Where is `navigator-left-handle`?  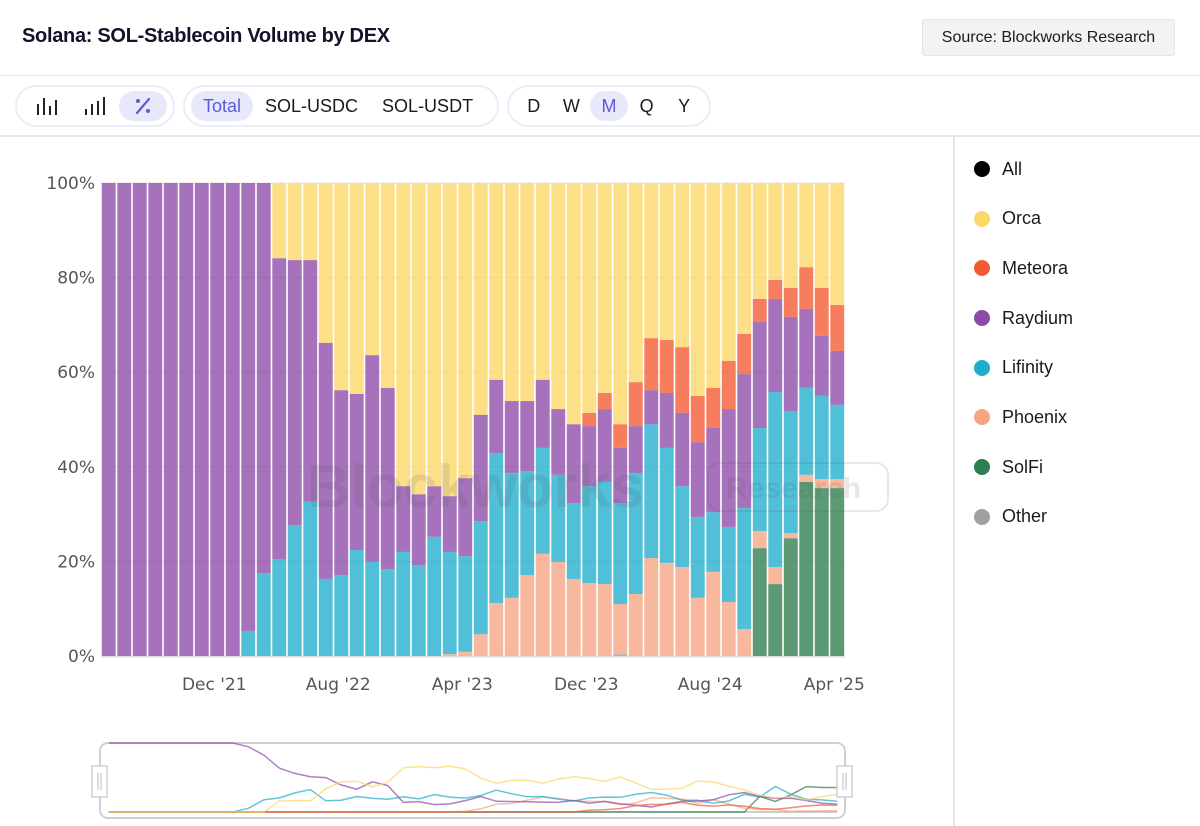 navigator-left-handle is located at coordinates (99, 781).